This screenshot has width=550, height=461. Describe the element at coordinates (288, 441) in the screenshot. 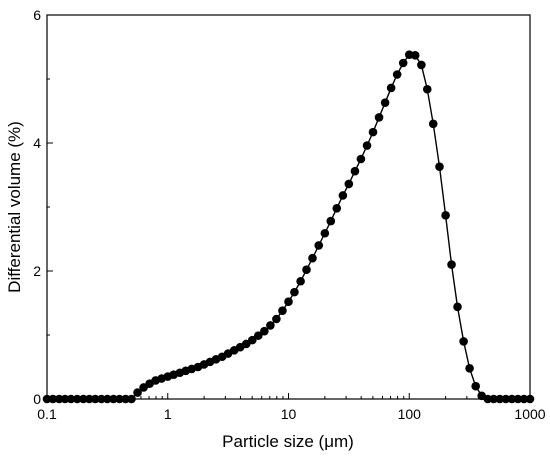

I see `x-axis-title: Particle size (μm)` at that location.